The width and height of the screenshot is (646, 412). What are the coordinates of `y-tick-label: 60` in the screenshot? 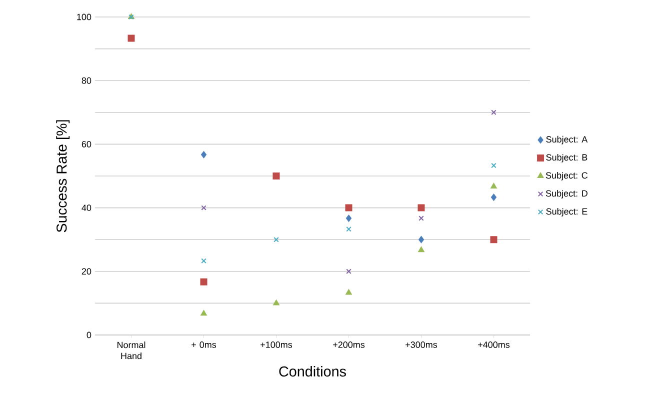 It's located at (87, 144).